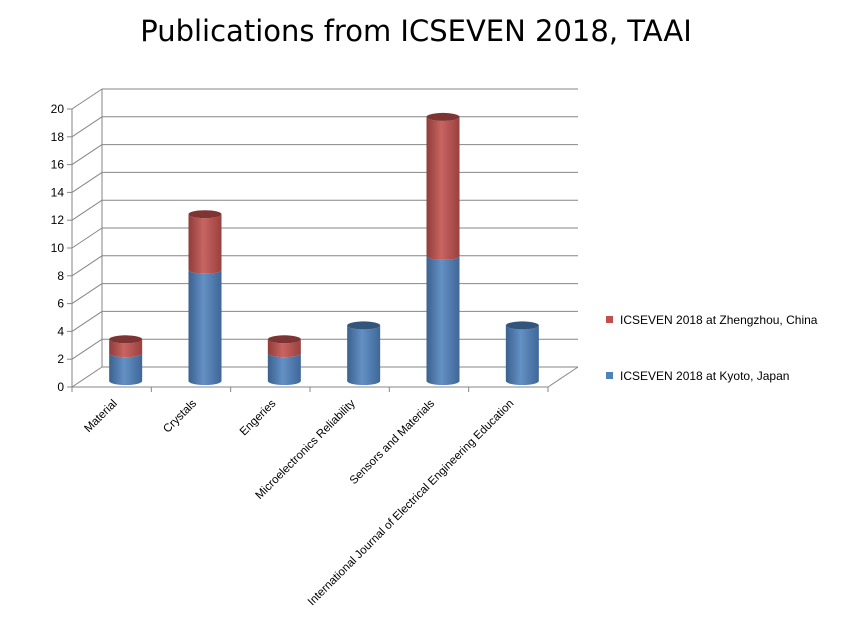 The height and width of the screenshot is (641, 844). Describe the element at coordinates (704, 376) in the screenshot. I see `legend-label: ICSEVEN 2018 at Kyoto, Japan` at that location.